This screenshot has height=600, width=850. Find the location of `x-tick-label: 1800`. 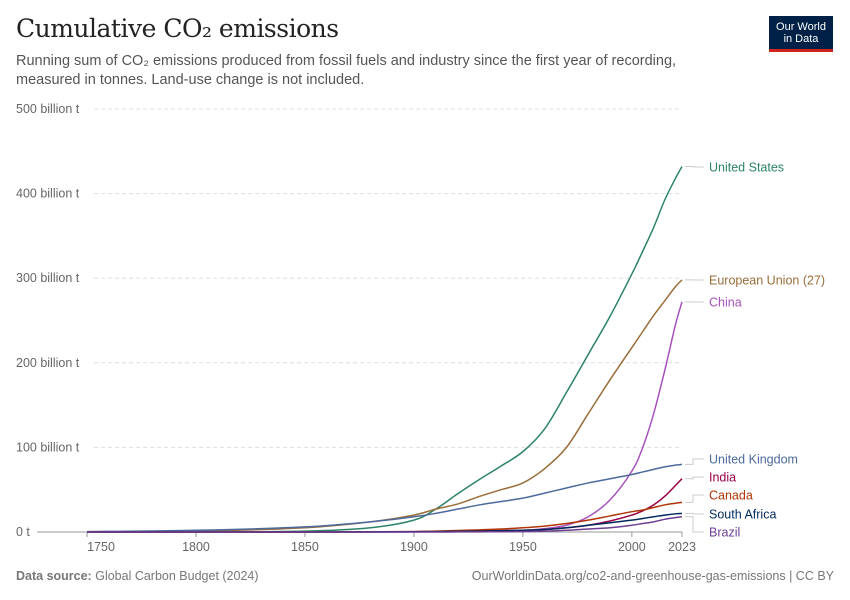

x-tick-label: 1800 is located at coordinates (196, 547).